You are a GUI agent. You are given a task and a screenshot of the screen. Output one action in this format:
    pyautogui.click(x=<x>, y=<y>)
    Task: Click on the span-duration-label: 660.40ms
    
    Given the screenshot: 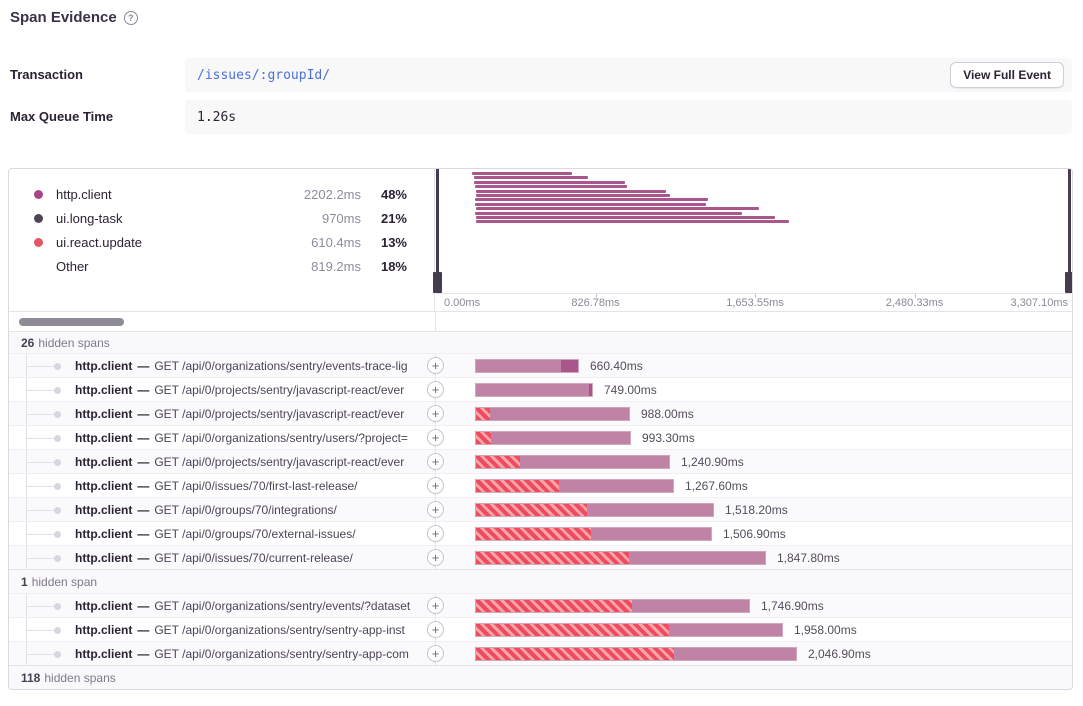 What is the action you would take?
    pyautogui.click(x=616, y=365)
    